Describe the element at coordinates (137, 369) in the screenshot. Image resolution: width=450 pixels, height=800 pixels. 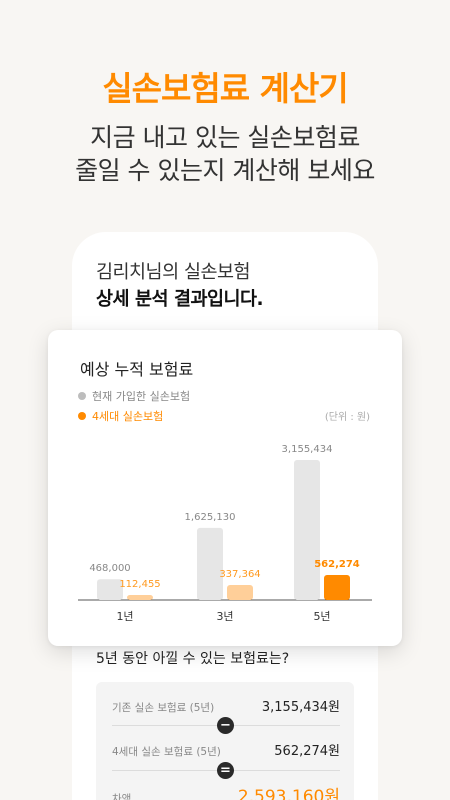
I see `chart-title: 예상 누적 보험료` at that location.